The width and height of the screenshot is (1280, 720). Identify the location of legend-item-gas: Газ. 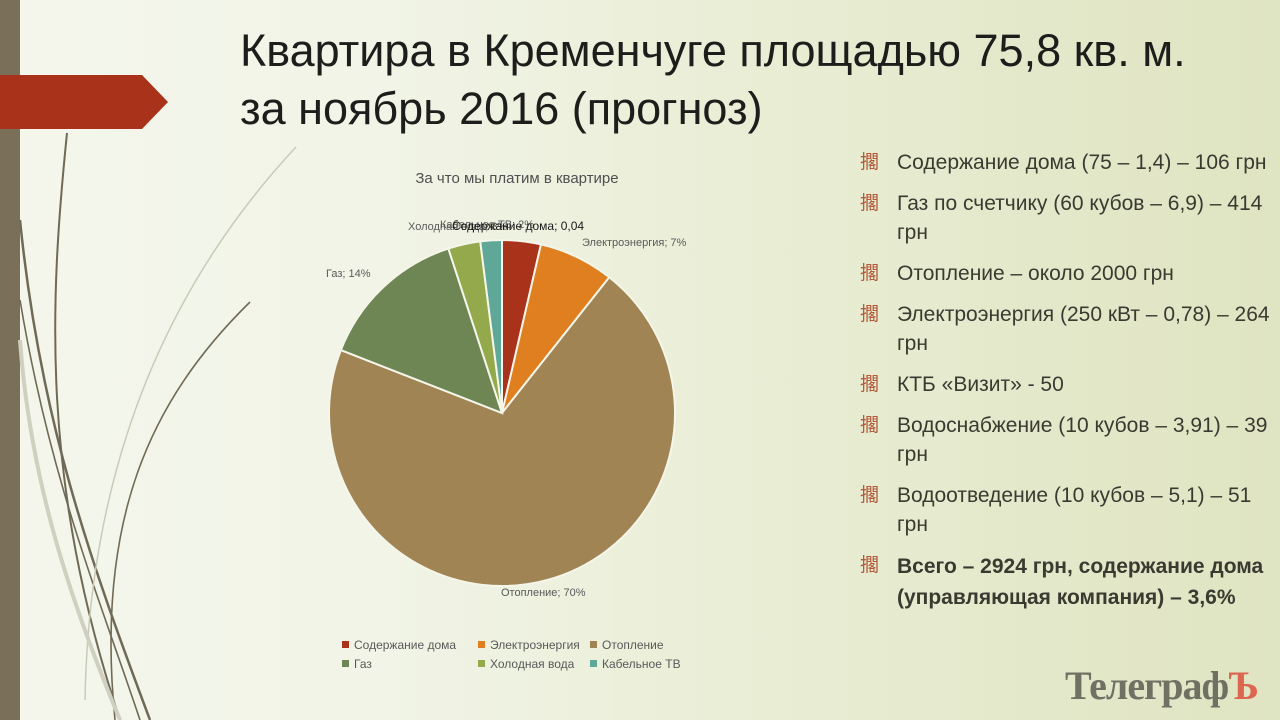
(410, 664).